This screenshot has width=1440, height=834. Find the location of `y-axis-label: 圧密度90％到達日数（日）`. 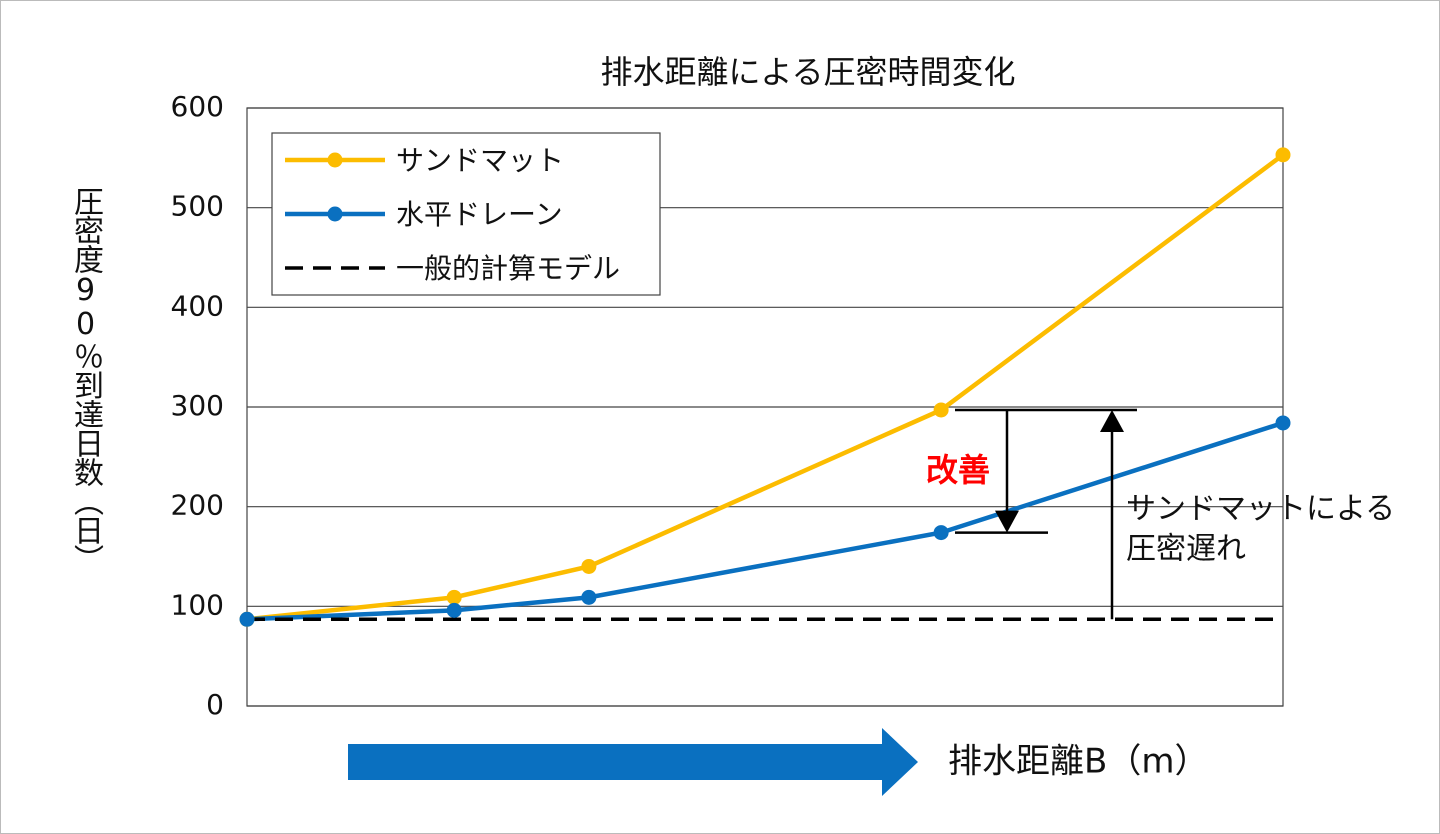

y-axis-label: 圧密度90％到達日数（日） is located at coordinates (85, 379).